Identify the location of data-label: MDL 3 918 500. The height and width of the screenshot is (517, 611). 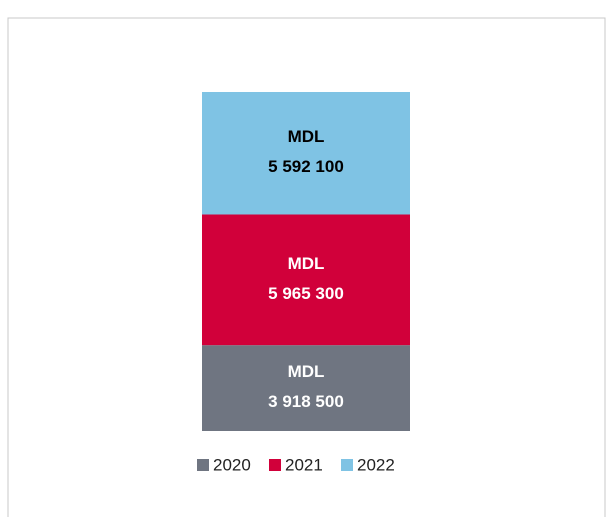
(306, 387).